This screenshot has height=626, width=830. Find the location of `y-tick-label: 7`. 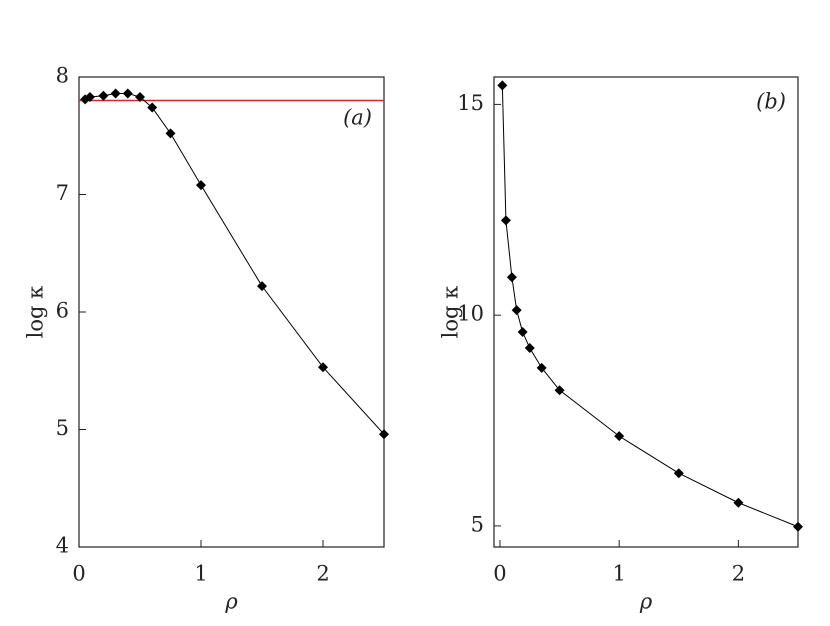

y-tick-label: 7 is located at coordinates (62, 193).